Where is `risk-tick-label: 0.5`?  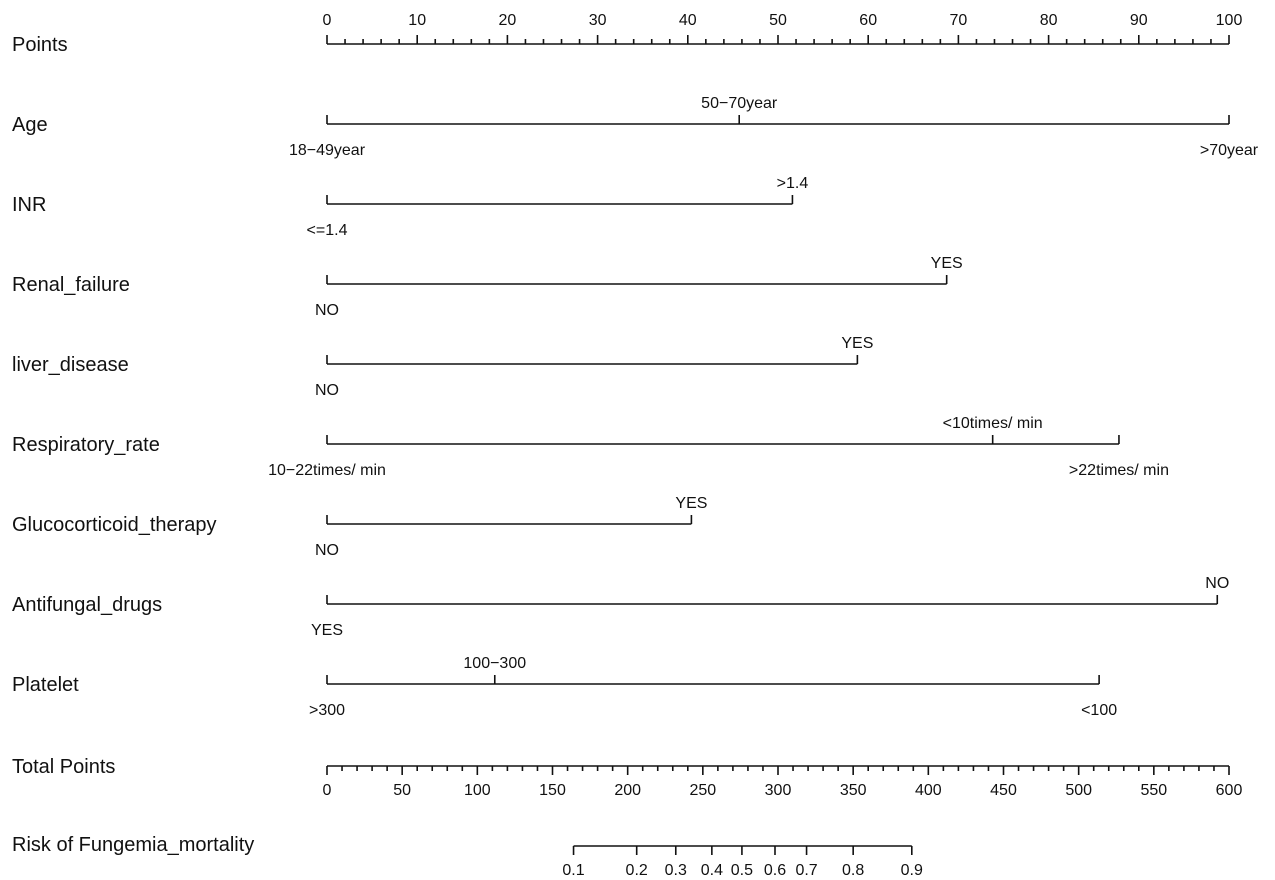 risk-tick-label: 0.5 is located at coordinates (742, 870).